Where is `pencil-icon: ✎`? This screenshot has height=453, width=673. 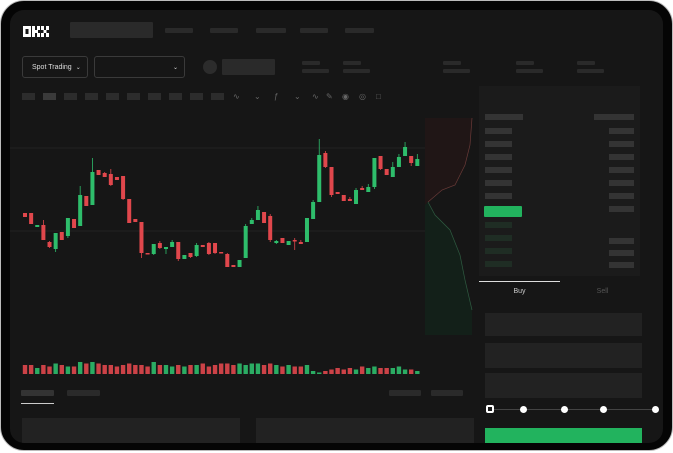
pencil-icon: ✎ is located at coordinates (329, 96).